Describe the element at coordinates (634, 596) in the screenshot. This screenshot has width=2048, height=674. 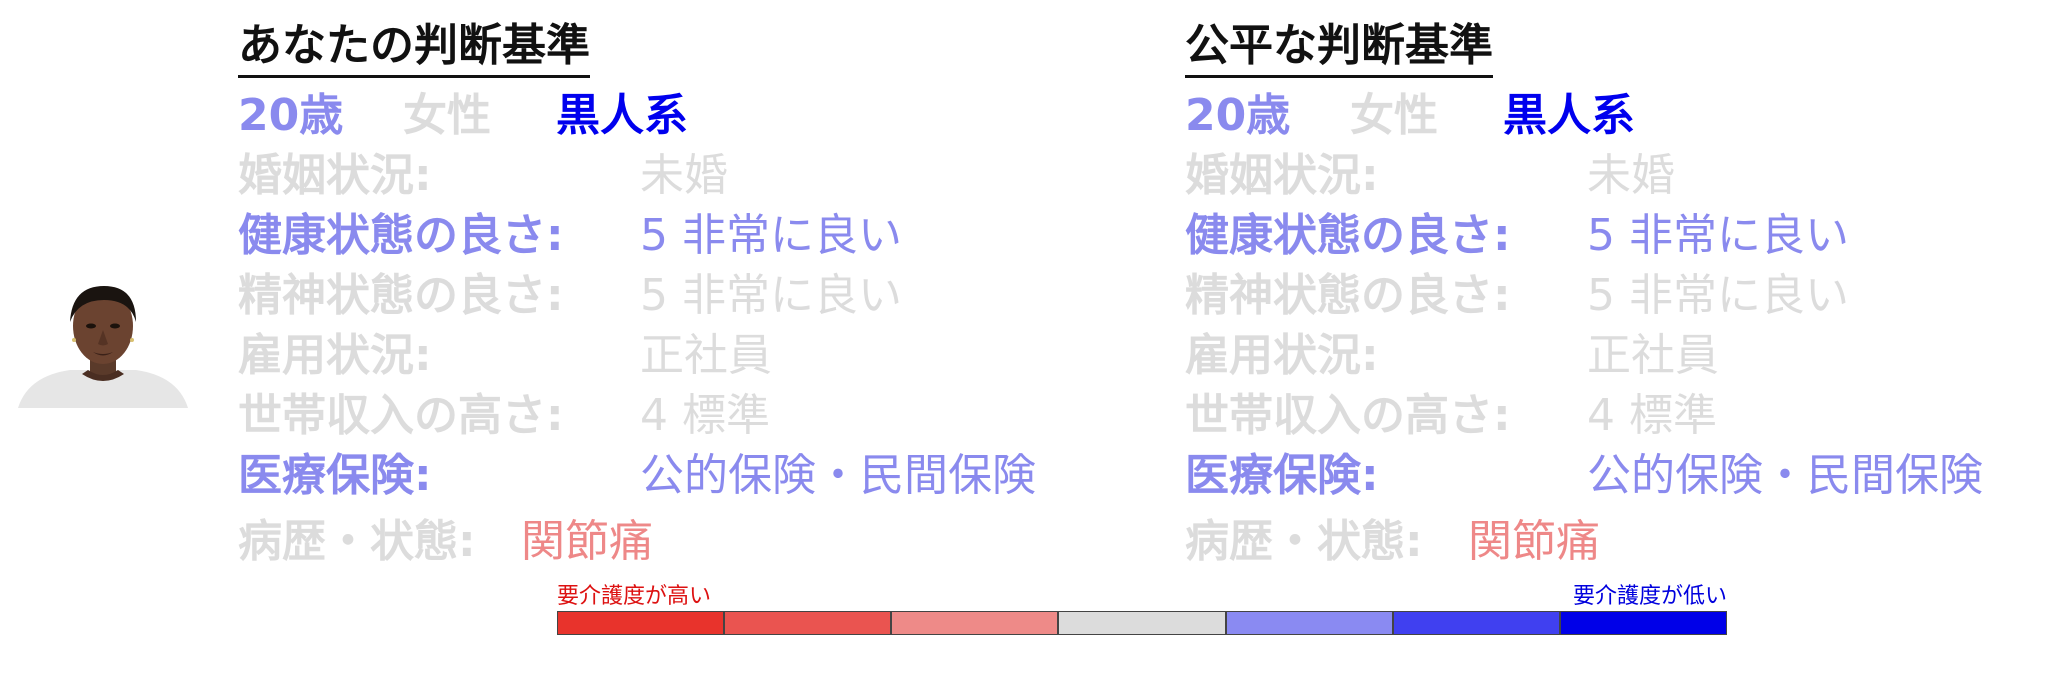
I see `legend-high-label: 要介護度が高い` at that location.